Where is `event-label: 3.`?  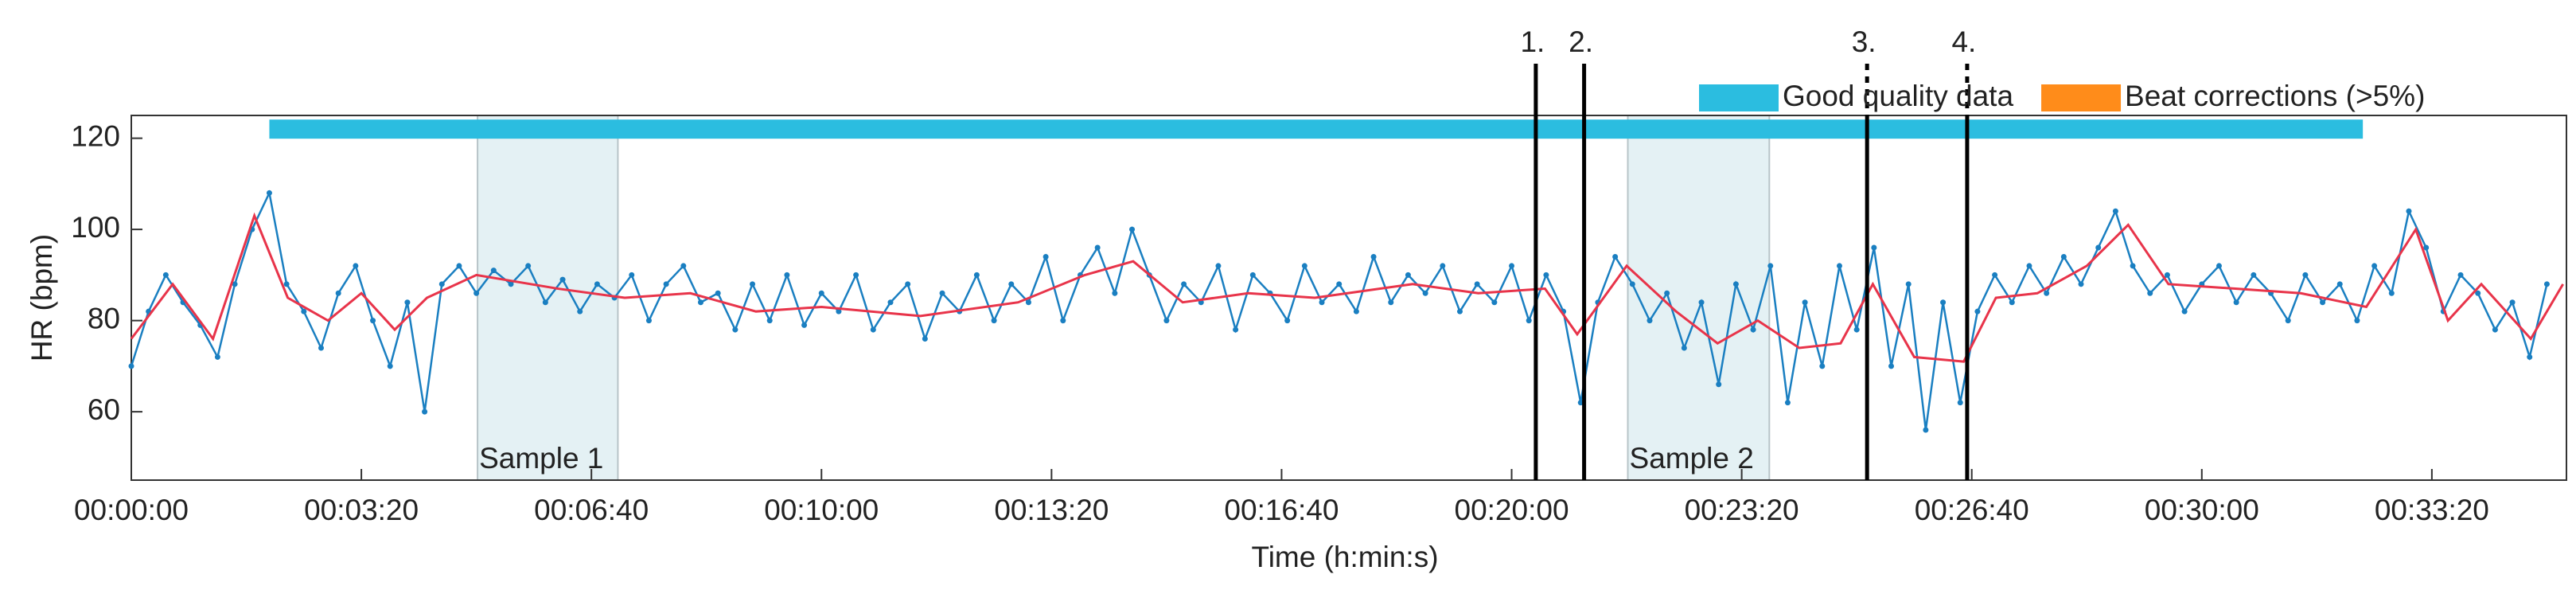 event-label: 3. is located at coordinates (1864, 41).